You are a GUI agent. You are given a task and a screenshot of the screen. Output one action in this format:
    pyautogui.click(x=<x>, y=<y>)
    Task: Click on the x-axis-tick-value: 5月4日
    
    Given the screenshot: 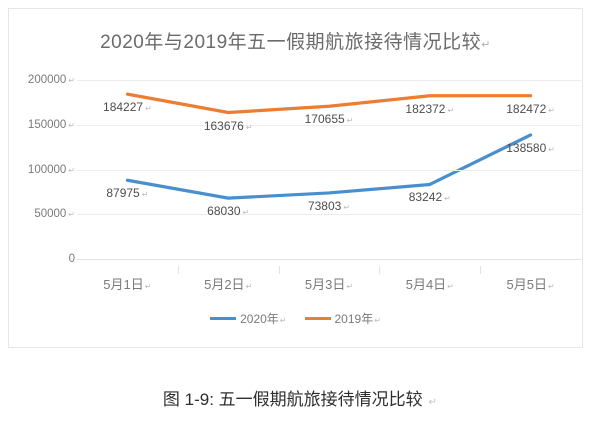 What is the action you would take?
    pyautogui.click(x=426, y=284)
    